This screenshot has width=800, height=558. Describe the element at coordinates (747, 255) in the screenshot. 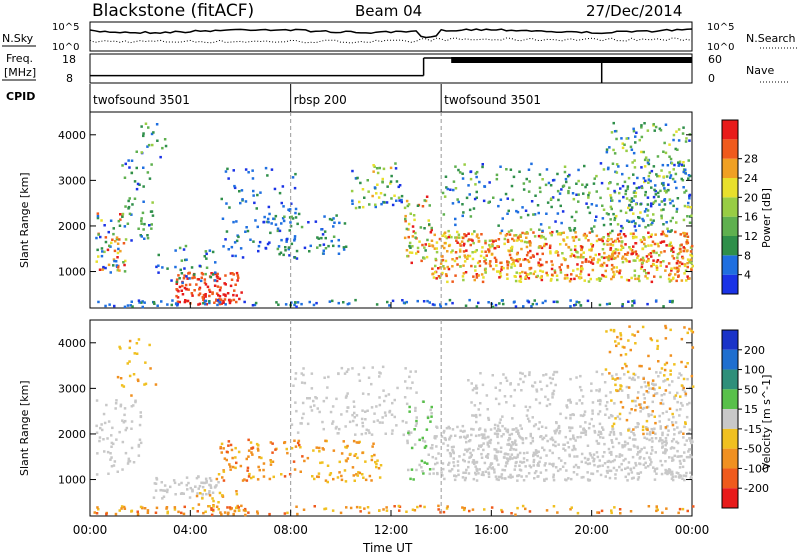

I see `power-colorbar-tick-label: 8` at that location.